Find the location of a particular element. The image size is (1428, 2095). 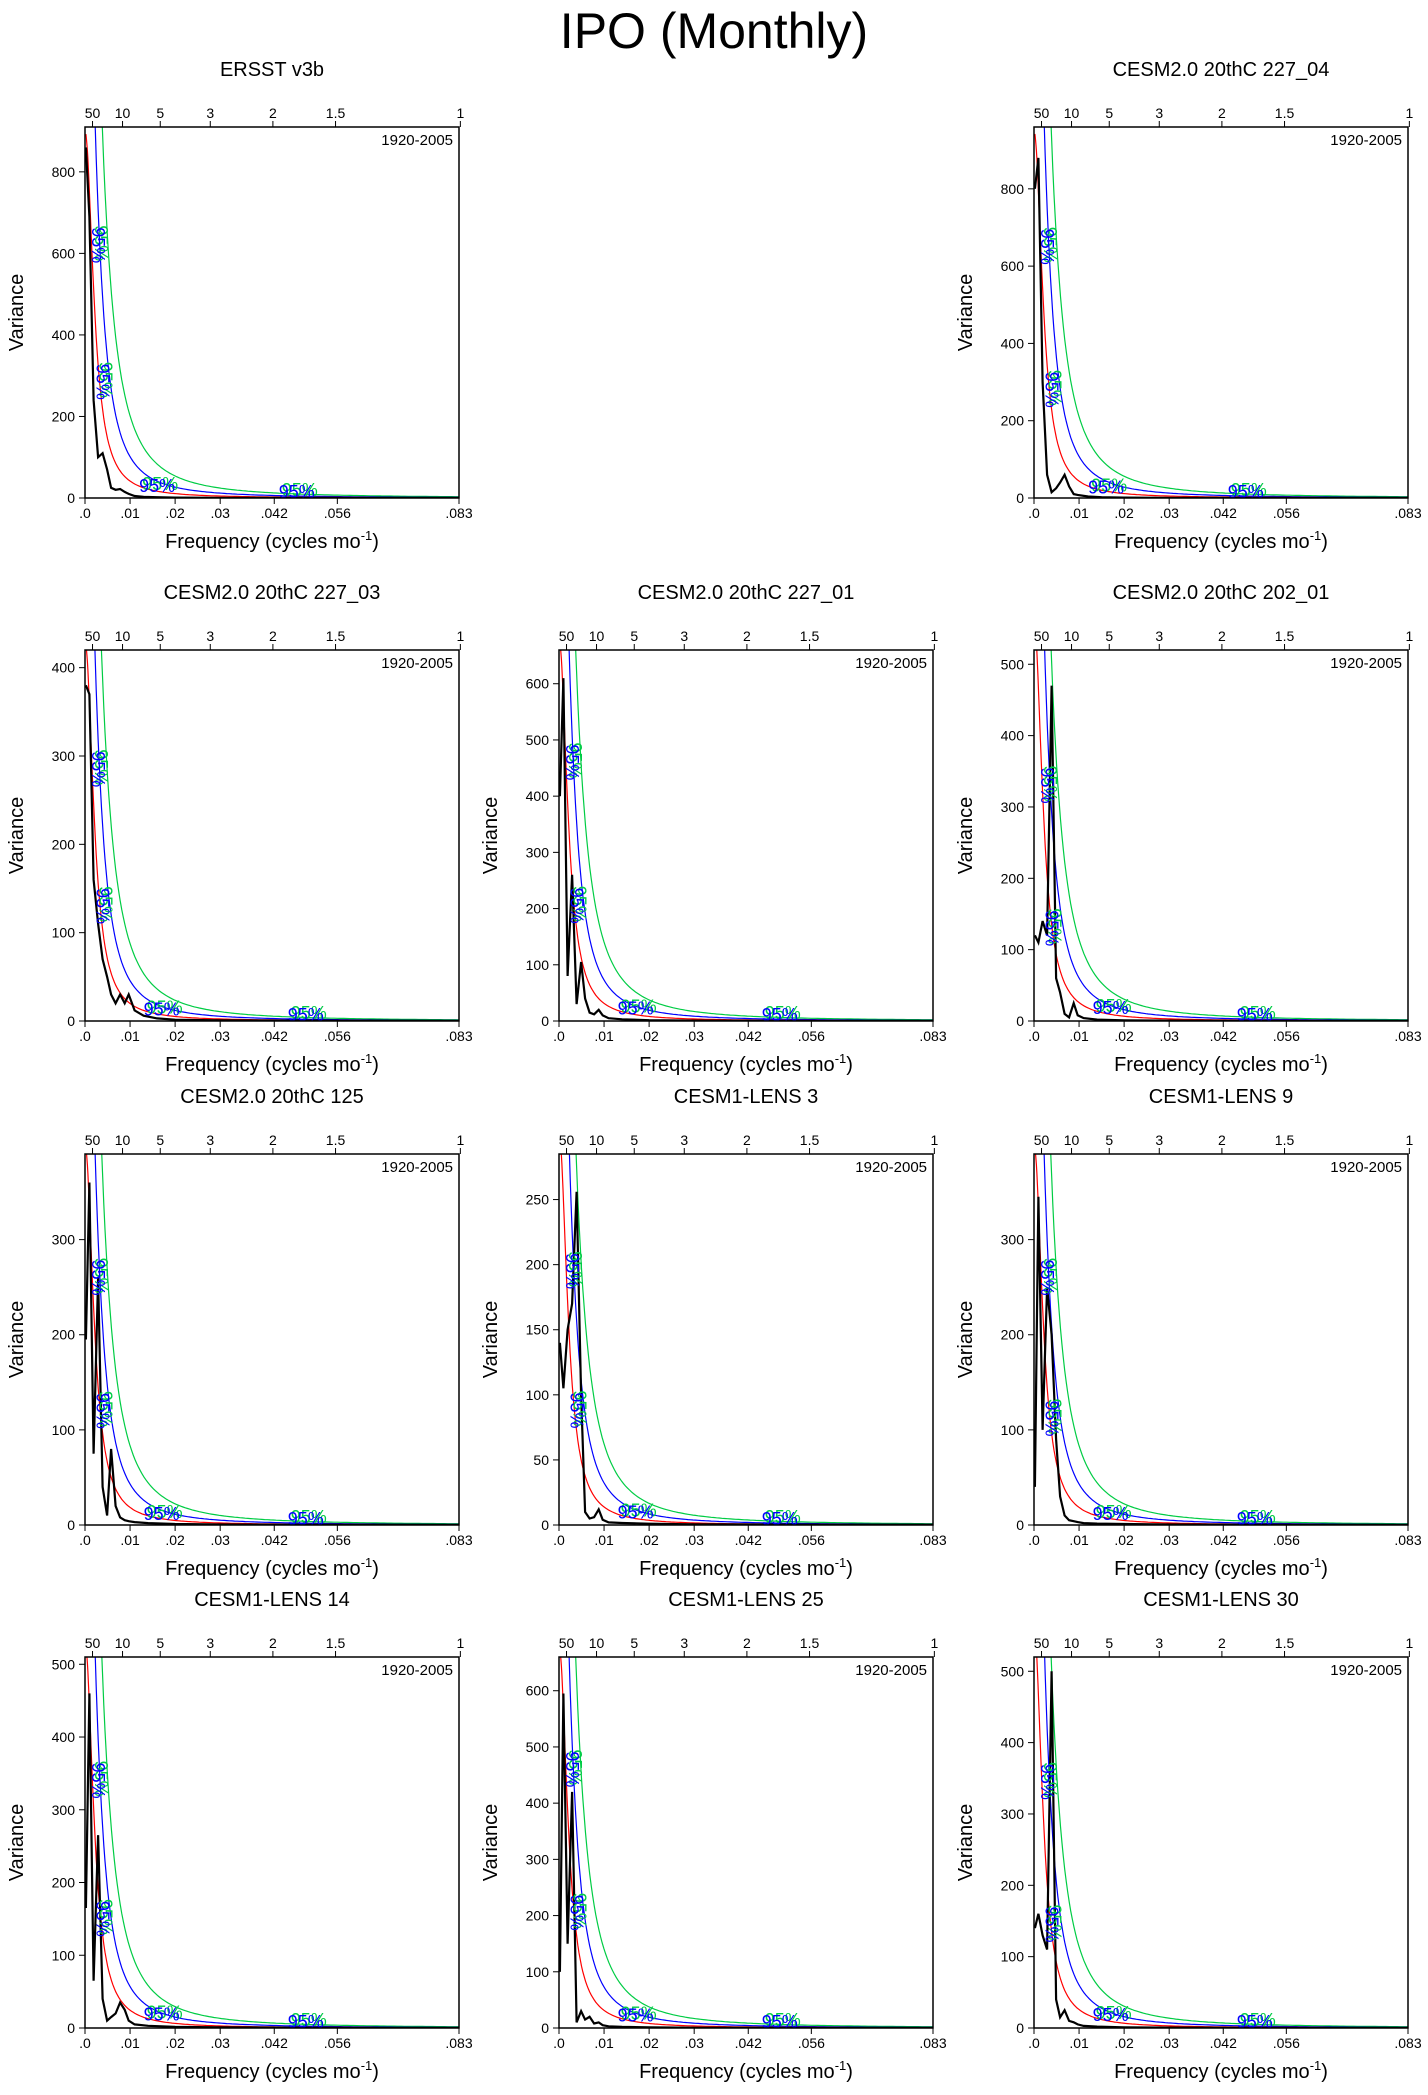

x-tick-label: .056 is located at coordinates (1286, 1036).